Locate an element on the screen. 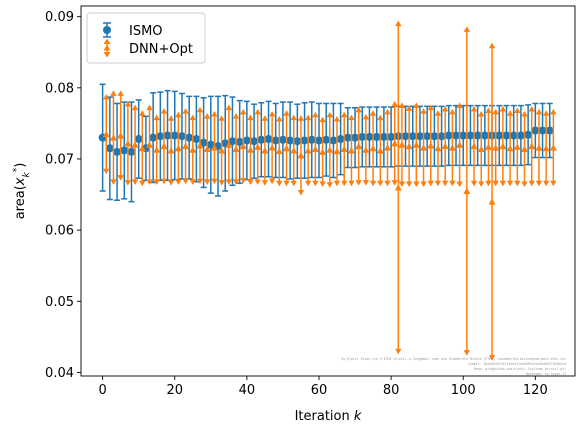  legend-dnn-opt-label: DNN+Opt is located at coordinates (161, 49).